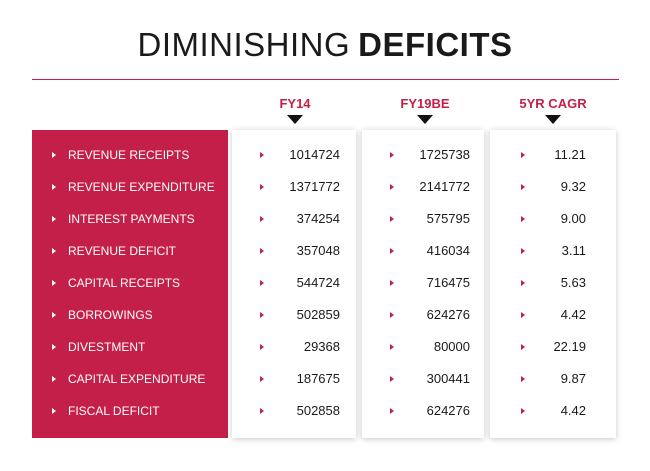 The image size is (650, 471). I want to click on row-label: REVENUE RECEIPTS, so click(130, 155).